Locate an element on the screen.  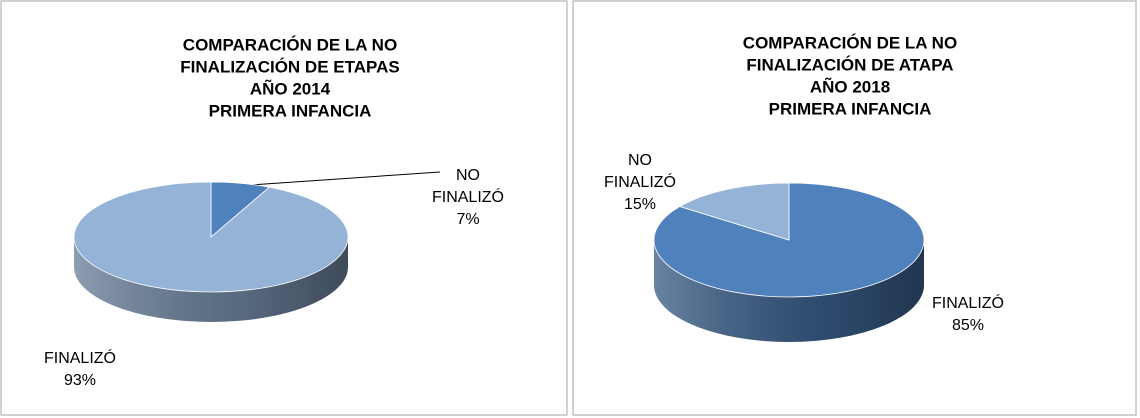
data-label: FINALIZÓ 93% is located at coordinates (80, 370).